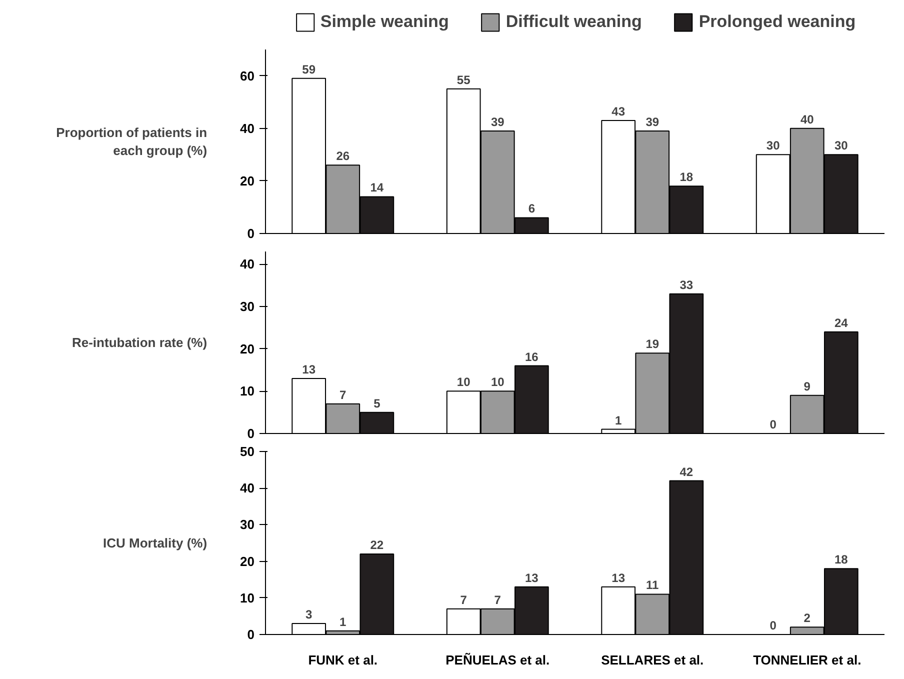 This screenshot has height=679, width=904. Describe the element at coordinates (309, 69) in the screenshot. I see `data-label: 59` at that location.